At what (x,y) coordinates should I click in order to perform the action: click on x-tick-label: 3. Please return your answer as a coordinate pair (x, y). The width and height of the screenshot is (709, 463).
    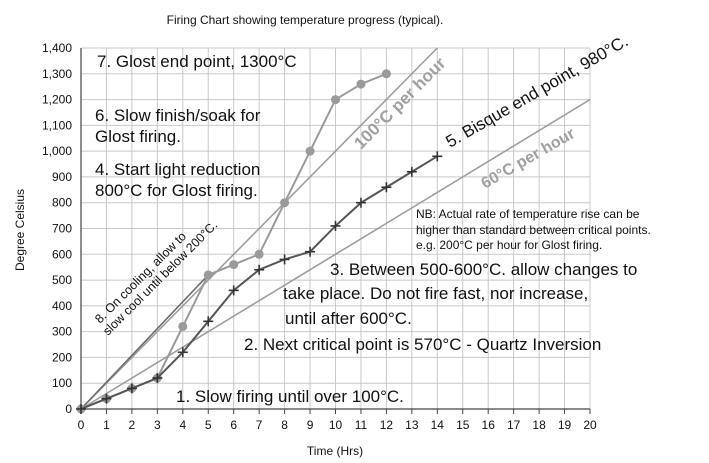
    Looking at the image, I should click on (157, 425).